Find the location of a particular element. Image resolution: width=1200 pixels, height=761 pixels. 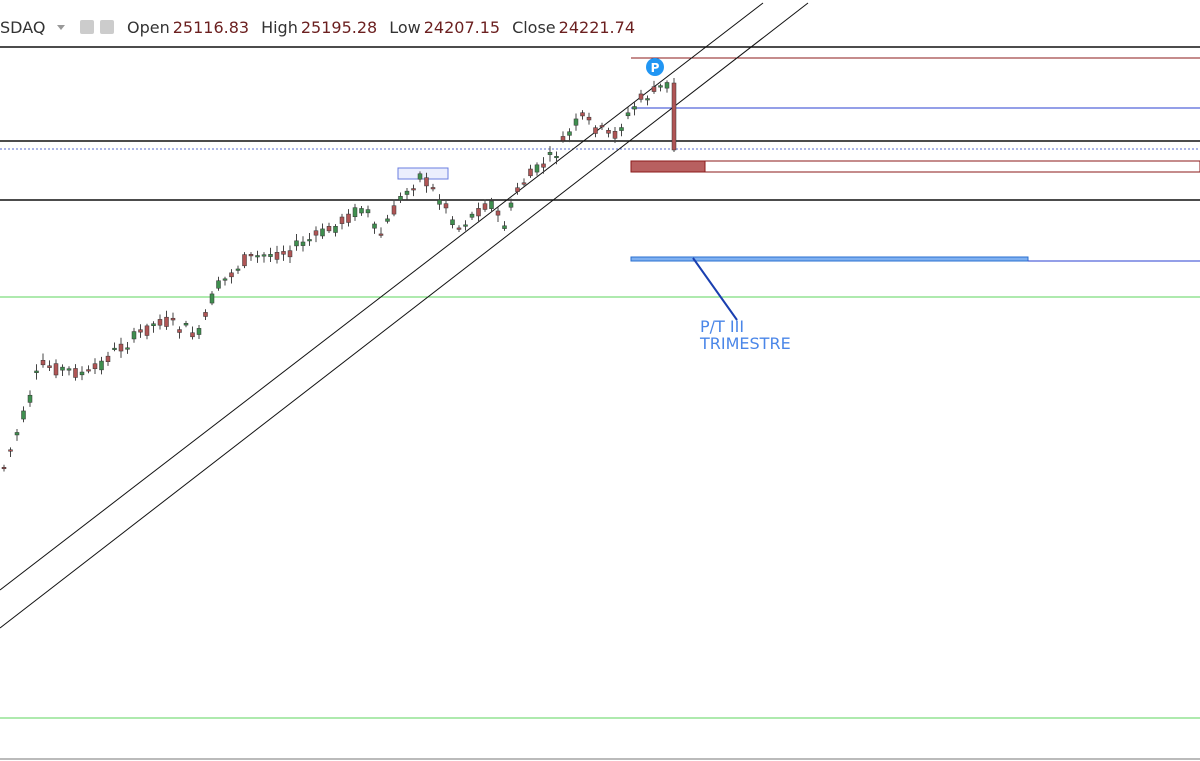

zone-box is located at coordinates (668, 166).